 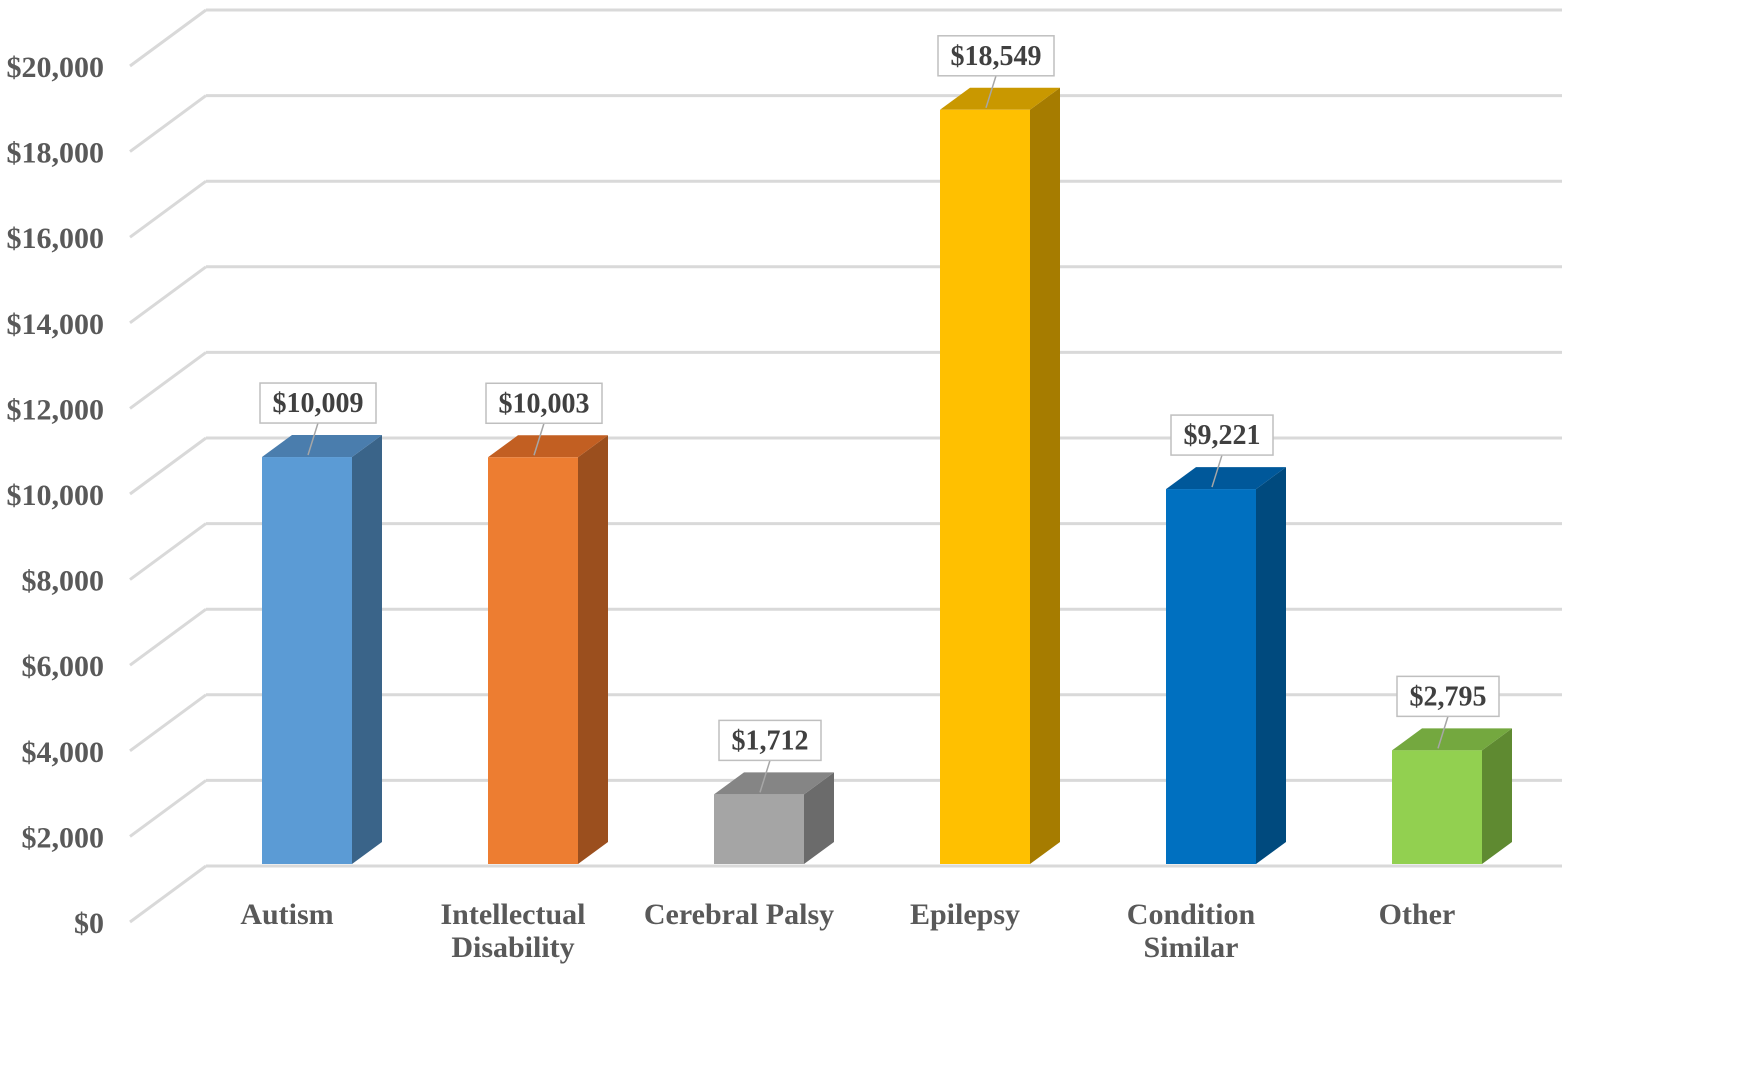 I want to click on category-label: Condition Similar, so click(x=1191, y=931).